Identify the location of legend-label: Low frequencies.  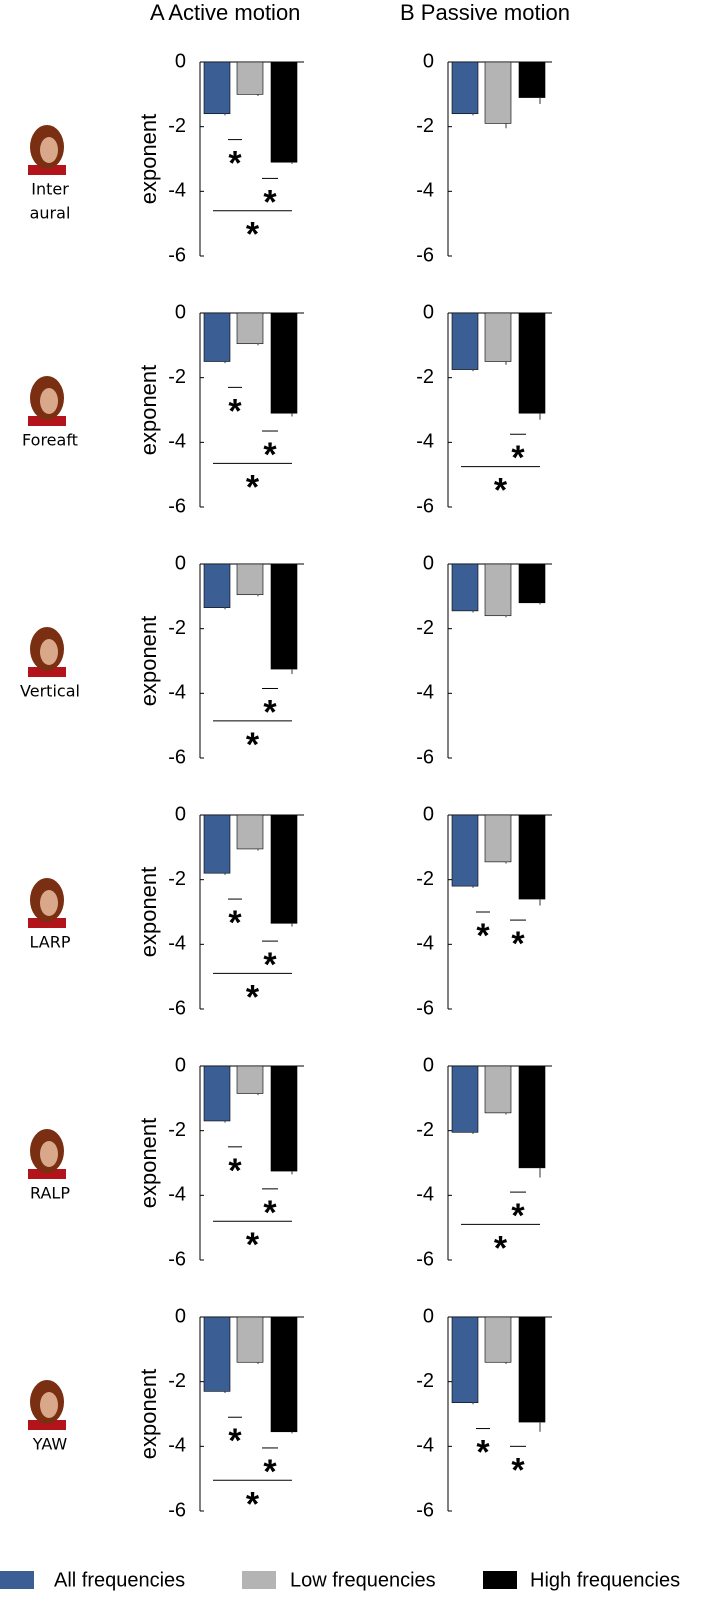
(363, 1580).